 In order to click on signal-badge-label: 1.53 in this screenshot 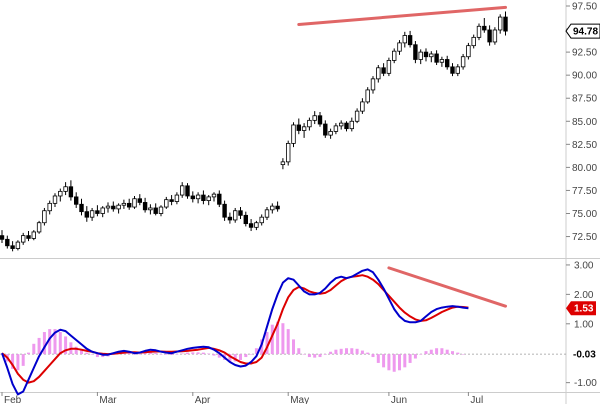, I will do `click(584, 309)`.